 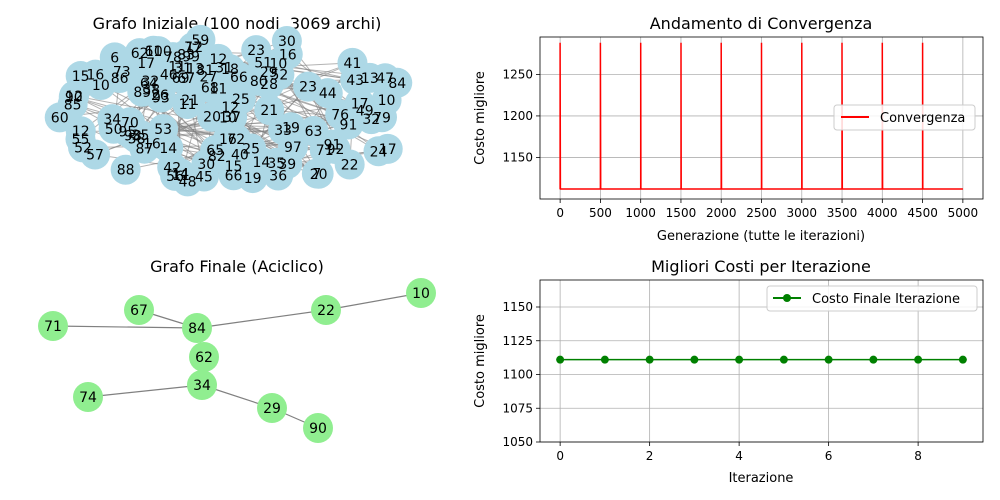 What do you see at coordinates (204, 178) in the screenshot?
I see `initial-graph-node-label: 45` at bounding box center [204, 178].